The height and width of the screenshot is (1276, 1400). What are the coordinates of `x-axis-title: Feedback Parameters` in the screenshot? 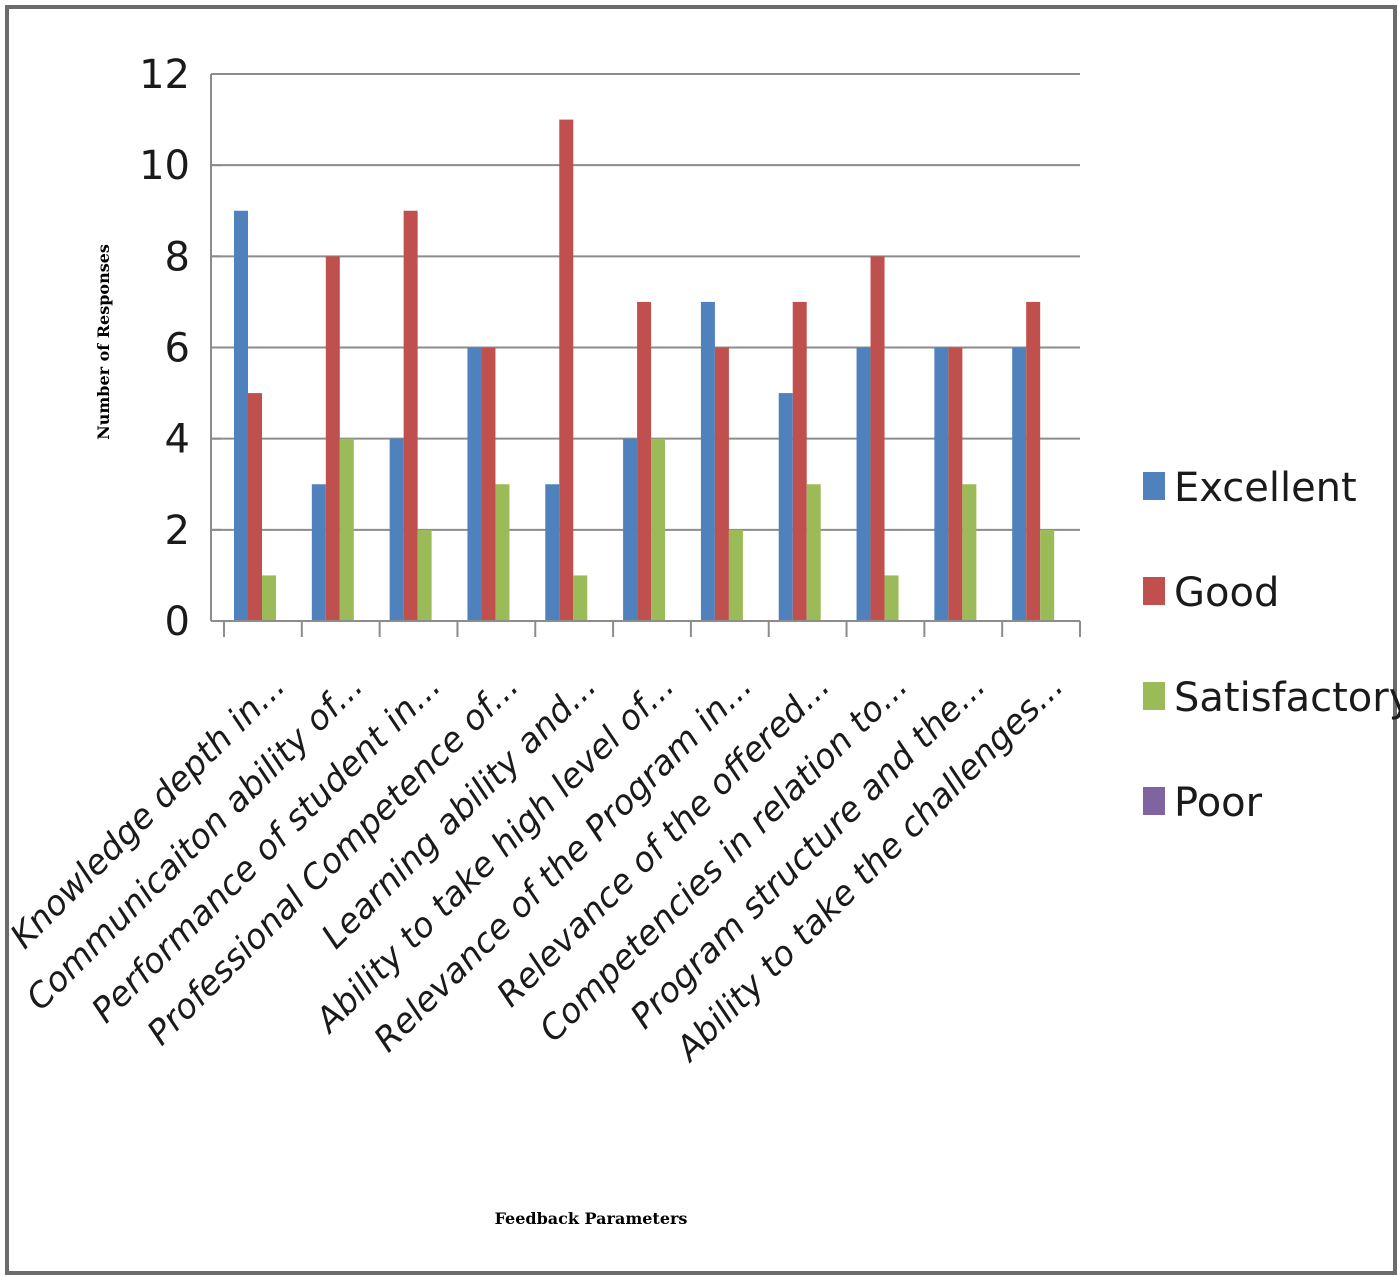 It's located at (591, 1218).